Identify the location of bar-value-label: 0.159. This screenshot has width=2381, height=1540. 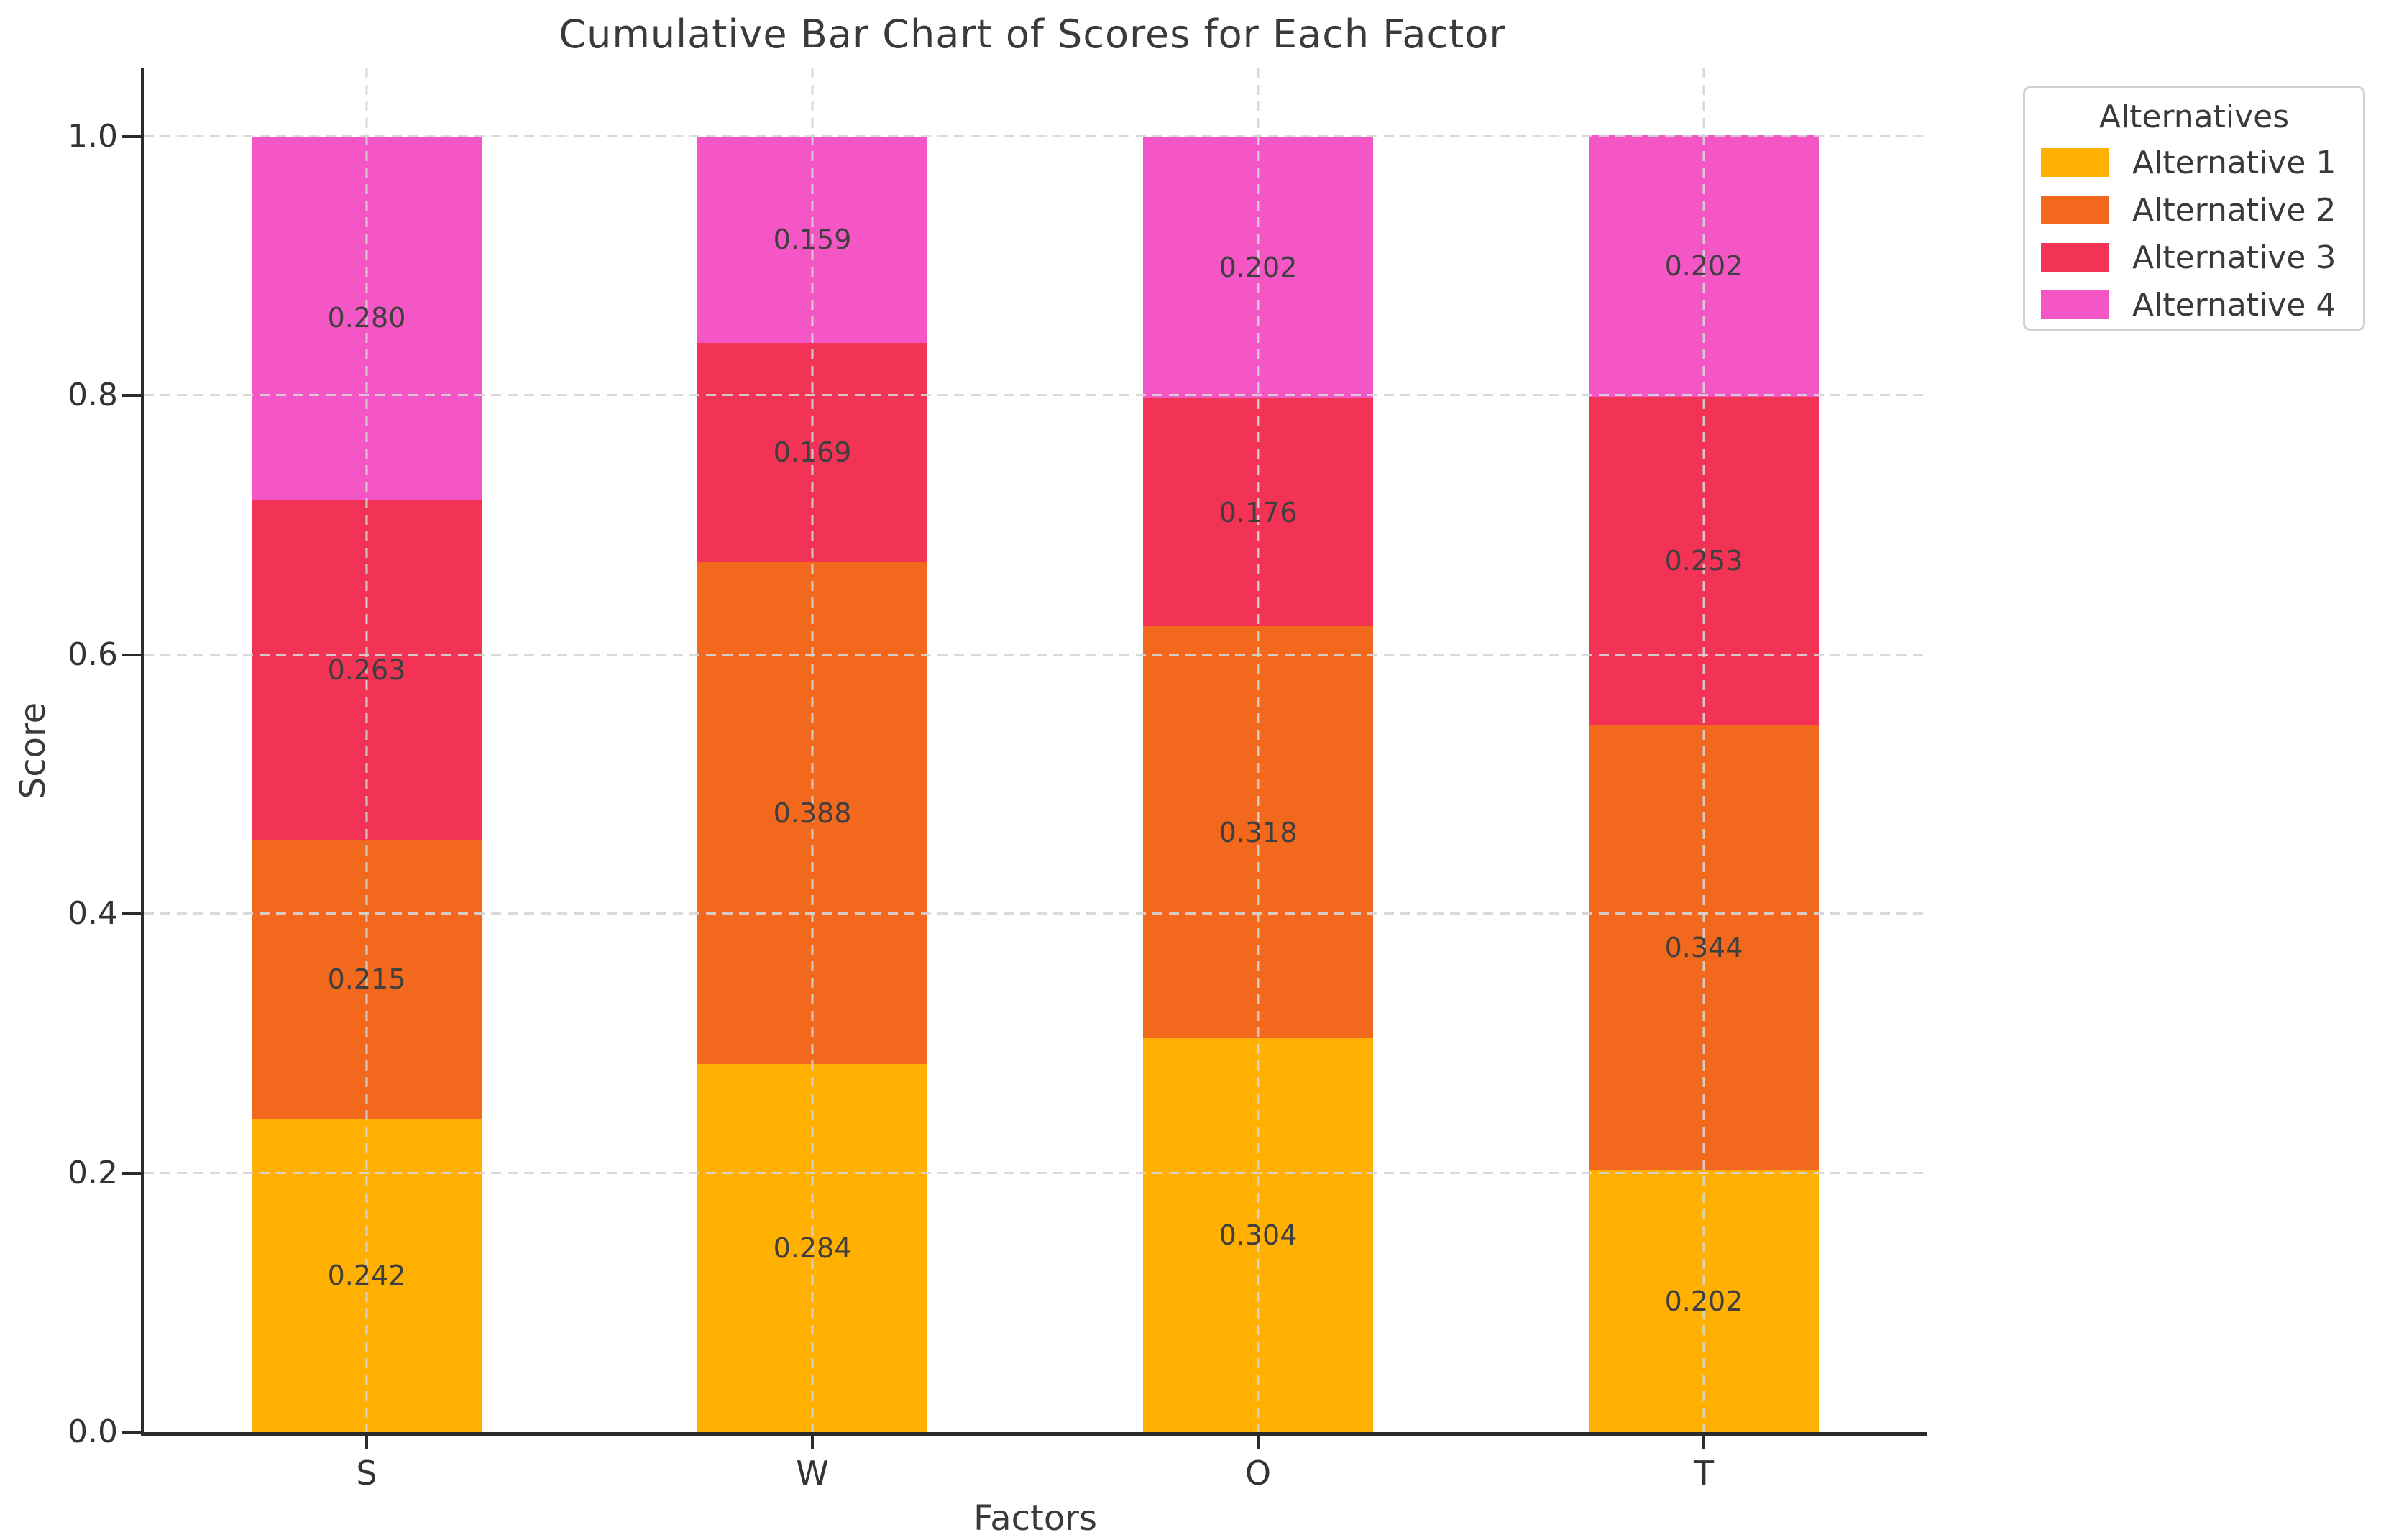
(812, 240).